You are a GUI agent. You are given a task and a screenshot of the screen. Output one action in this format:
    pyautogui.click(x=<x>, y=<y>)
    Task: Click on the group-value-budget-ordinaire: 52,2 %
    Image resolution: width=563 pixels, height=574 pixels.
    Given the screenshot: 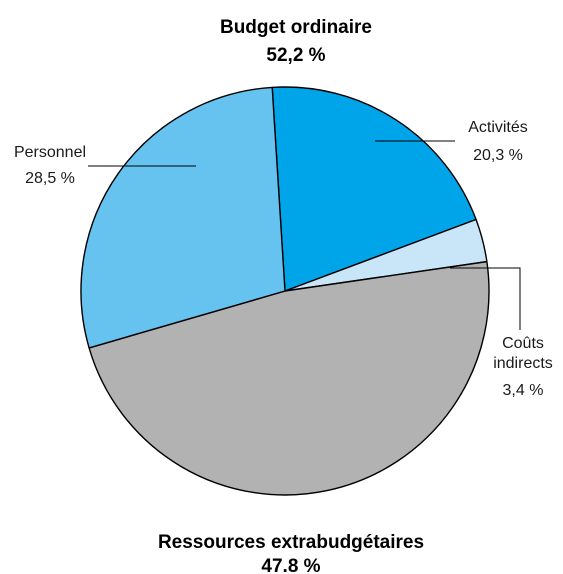 What is the action you would take?
    pyautogui.click(x=295, y=55)
    